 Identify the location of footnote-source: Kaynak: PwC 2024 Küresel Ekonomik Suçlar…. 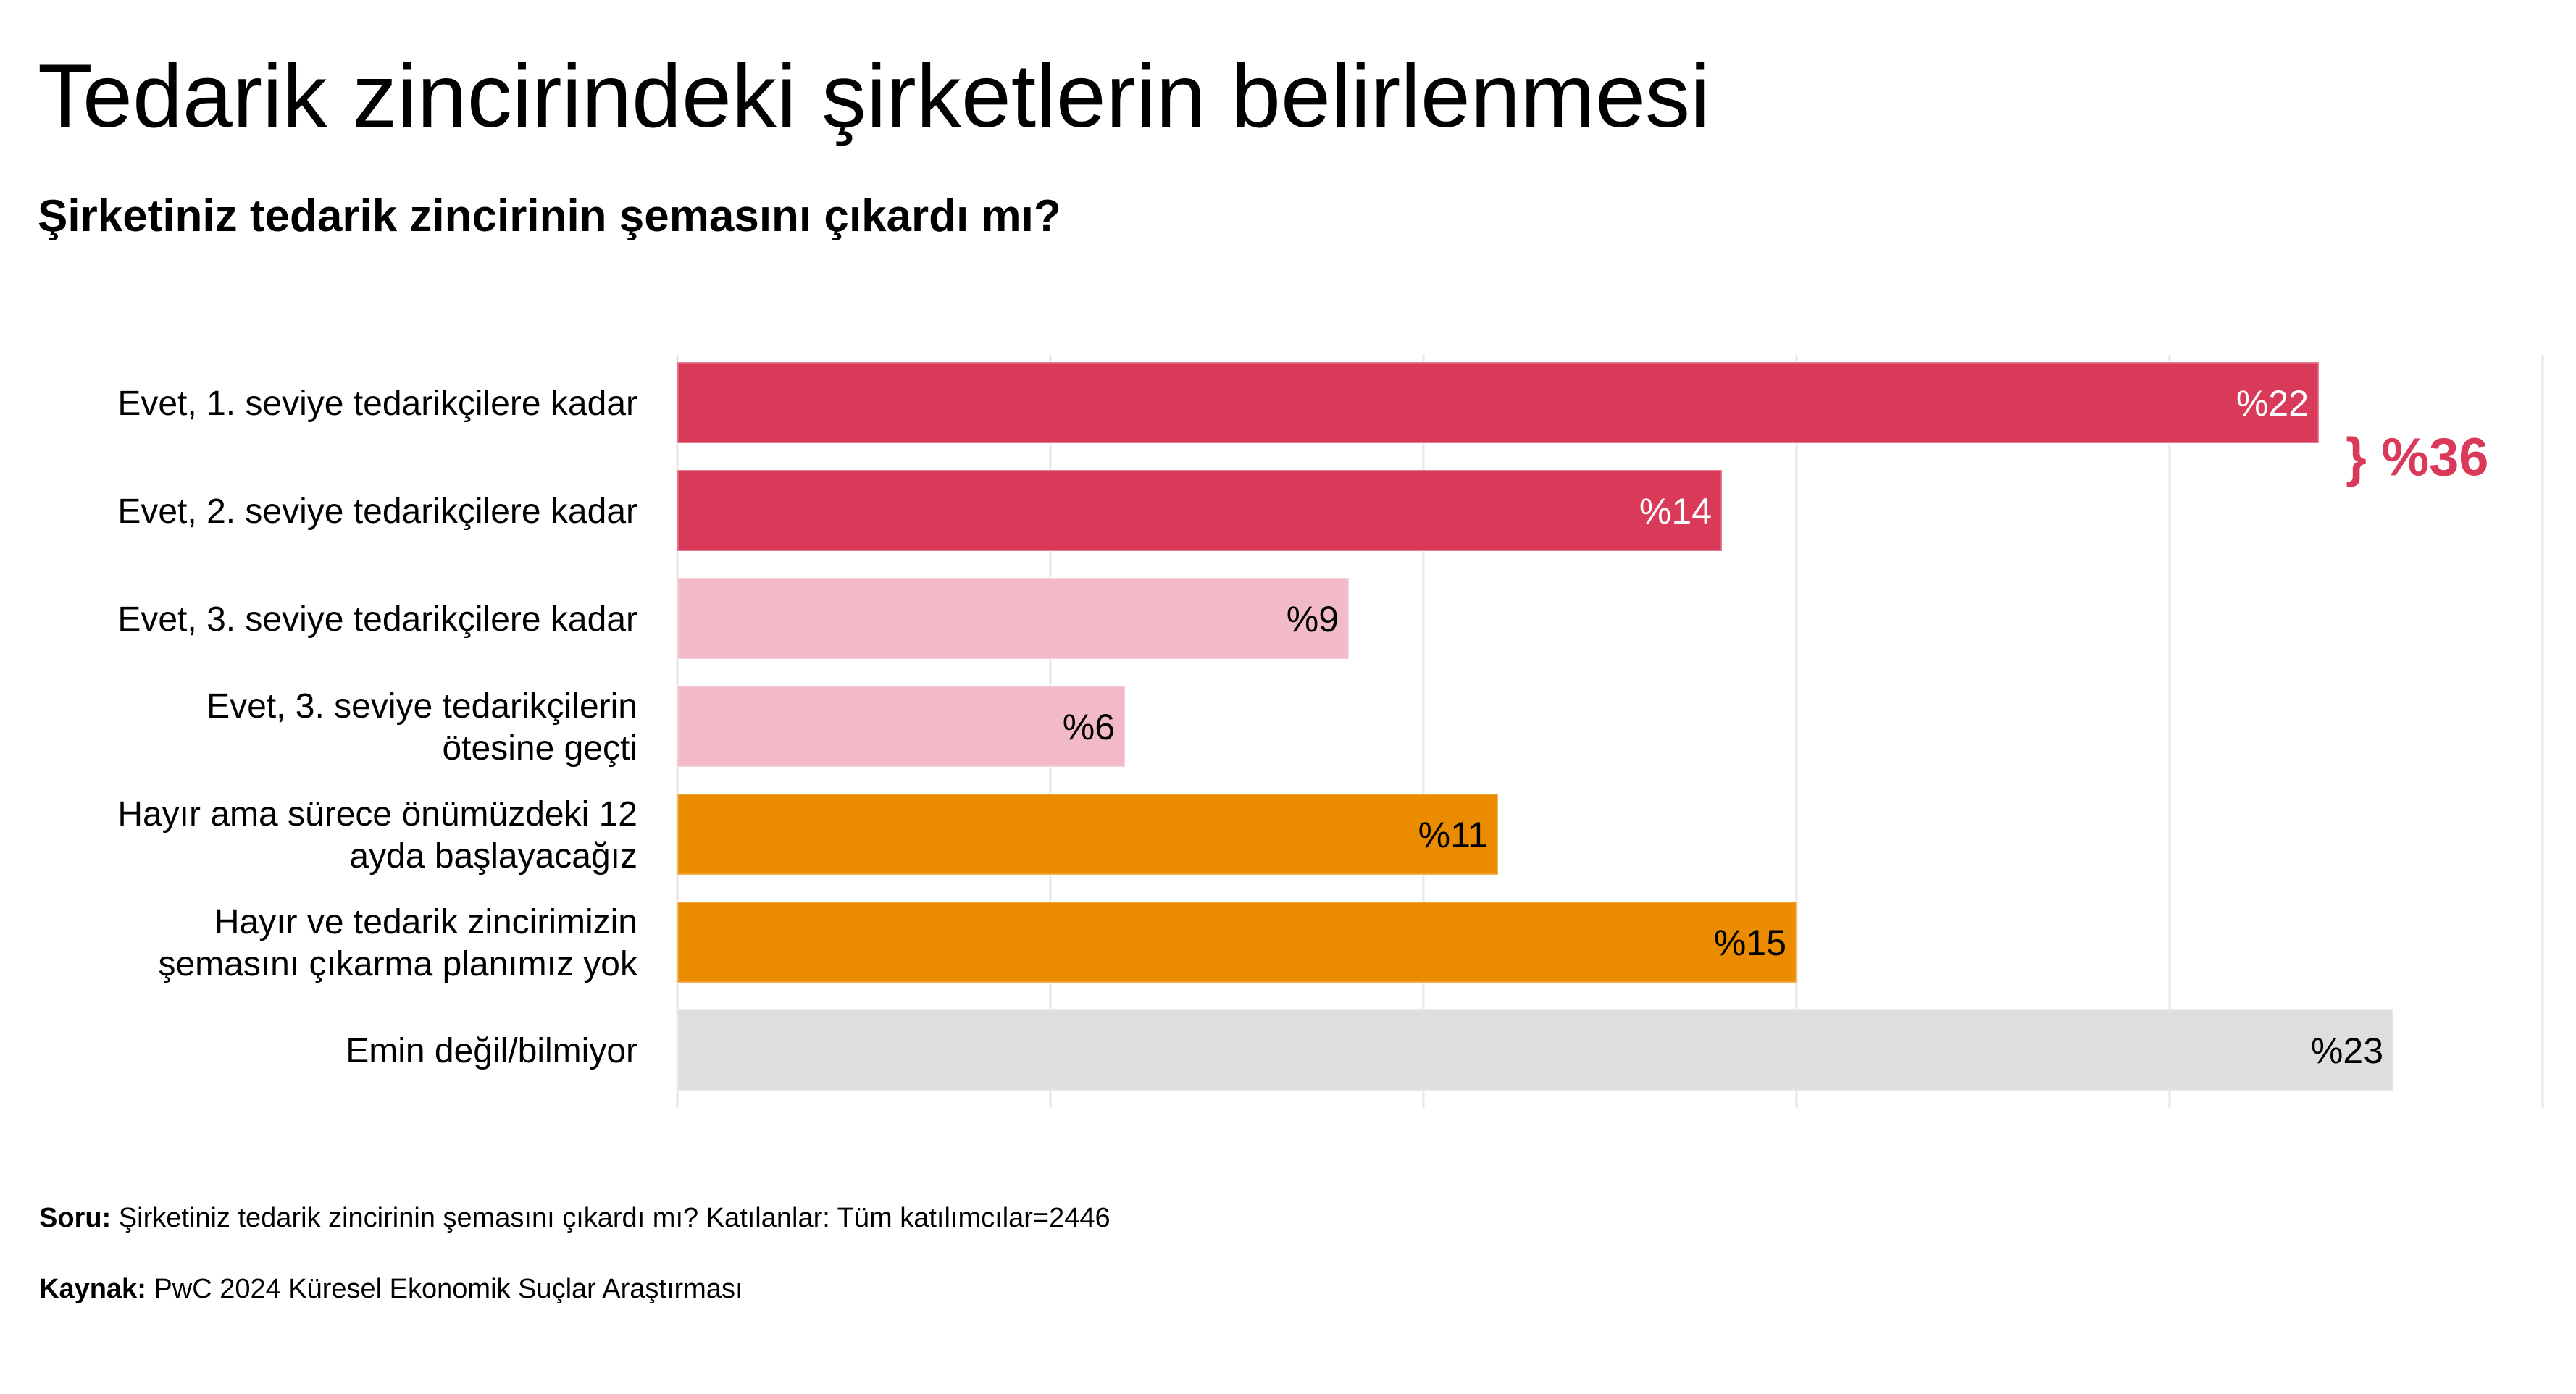
(391, 1289).